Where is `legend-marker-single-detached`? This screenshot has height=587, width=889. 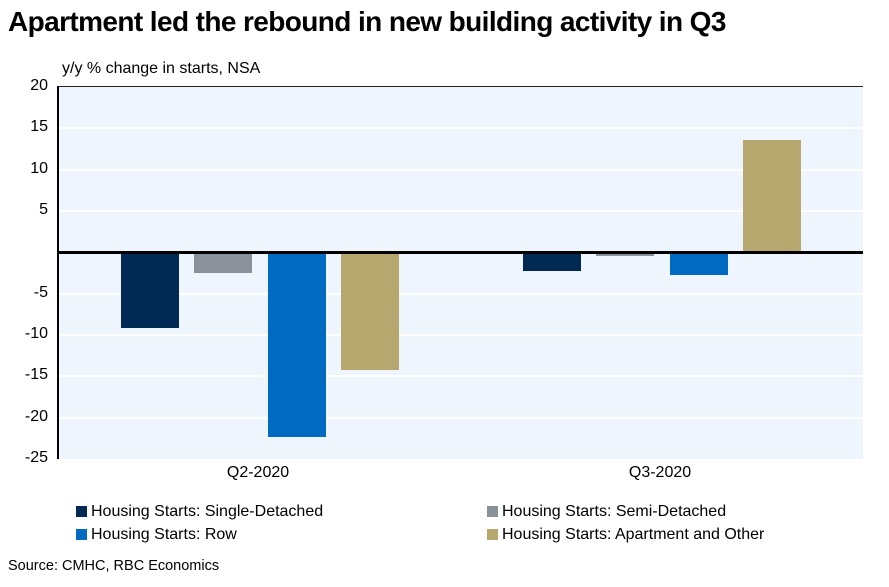 legend-marker-single-detached is located at coordinates (81, 511).